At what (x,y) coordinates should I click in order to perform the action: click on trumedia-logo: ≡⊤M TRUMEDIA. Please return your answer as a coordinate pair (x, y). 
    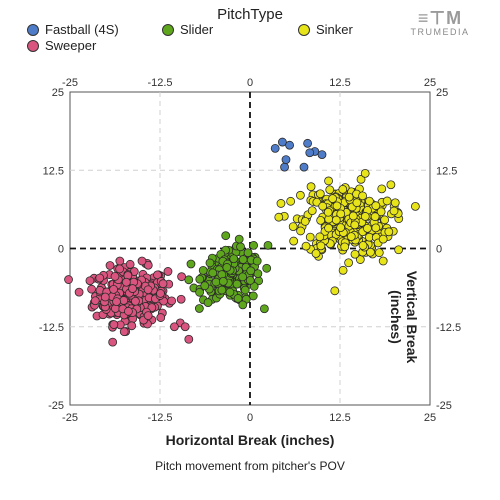
    Looking at the image, I should click on (440, 22).